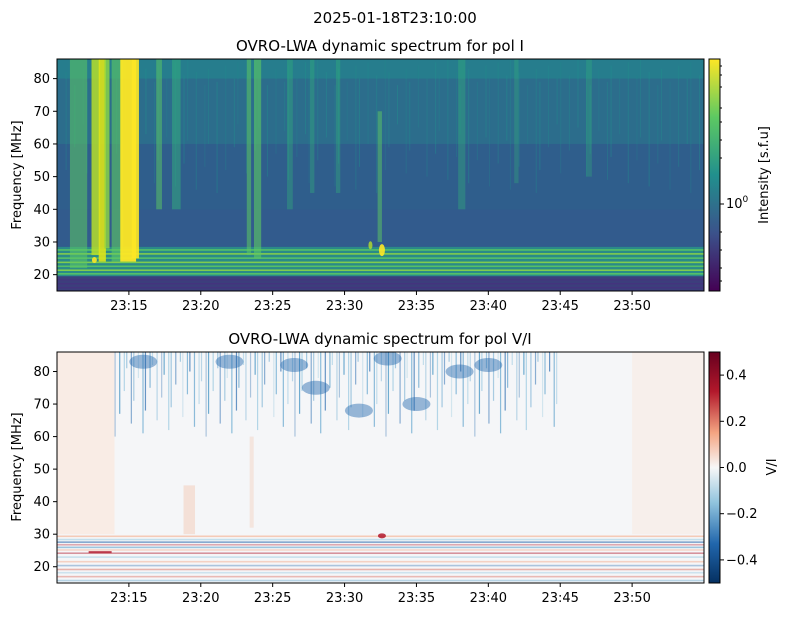  What do you see at coordinates (370, 245) in the screenshot?
I see `burst-blob` at bounding box center [370, 245].